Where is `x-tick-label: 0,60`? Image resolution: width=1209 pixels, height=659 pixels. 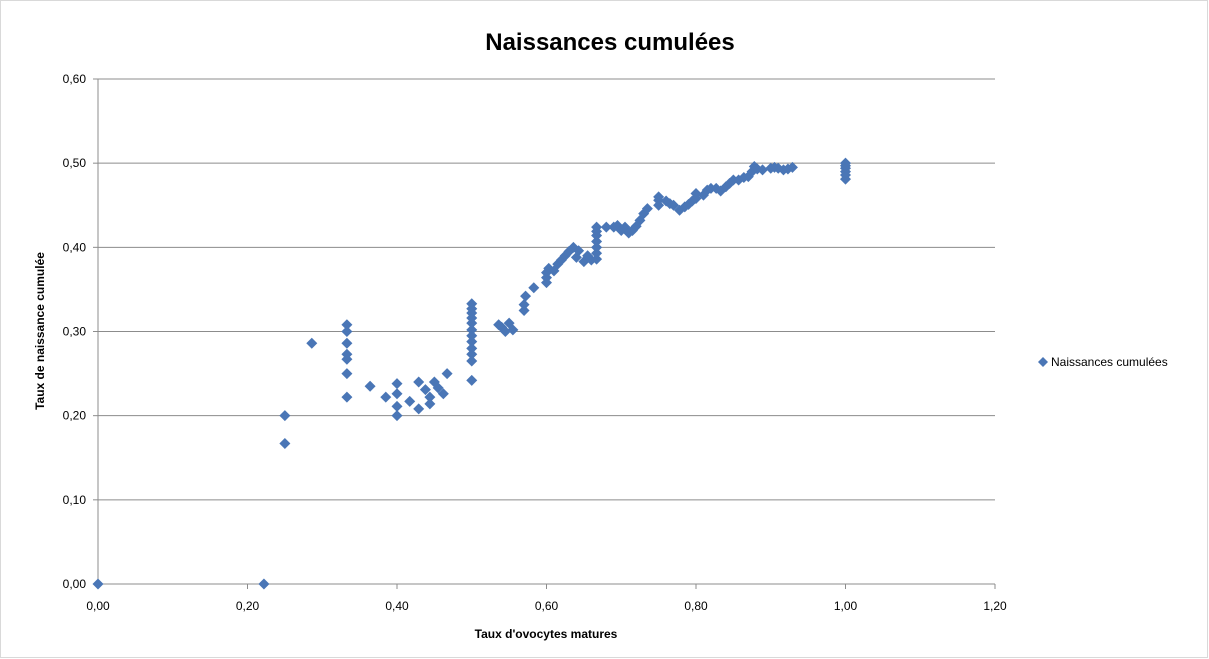
x-tick-label: 0,60 is located at coordinates (547, 606).